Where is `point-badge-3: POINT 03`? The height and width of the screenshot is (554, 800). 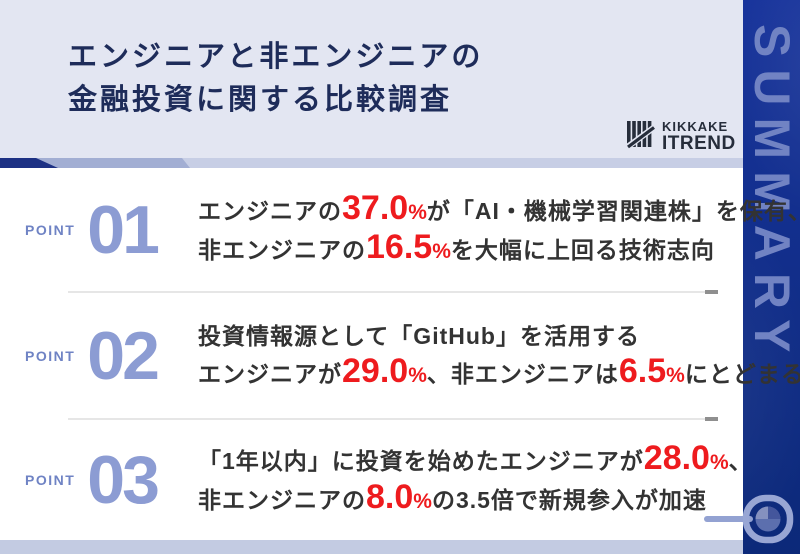 point-badge-3: POINT 03 is located at coordinates (92, 479).